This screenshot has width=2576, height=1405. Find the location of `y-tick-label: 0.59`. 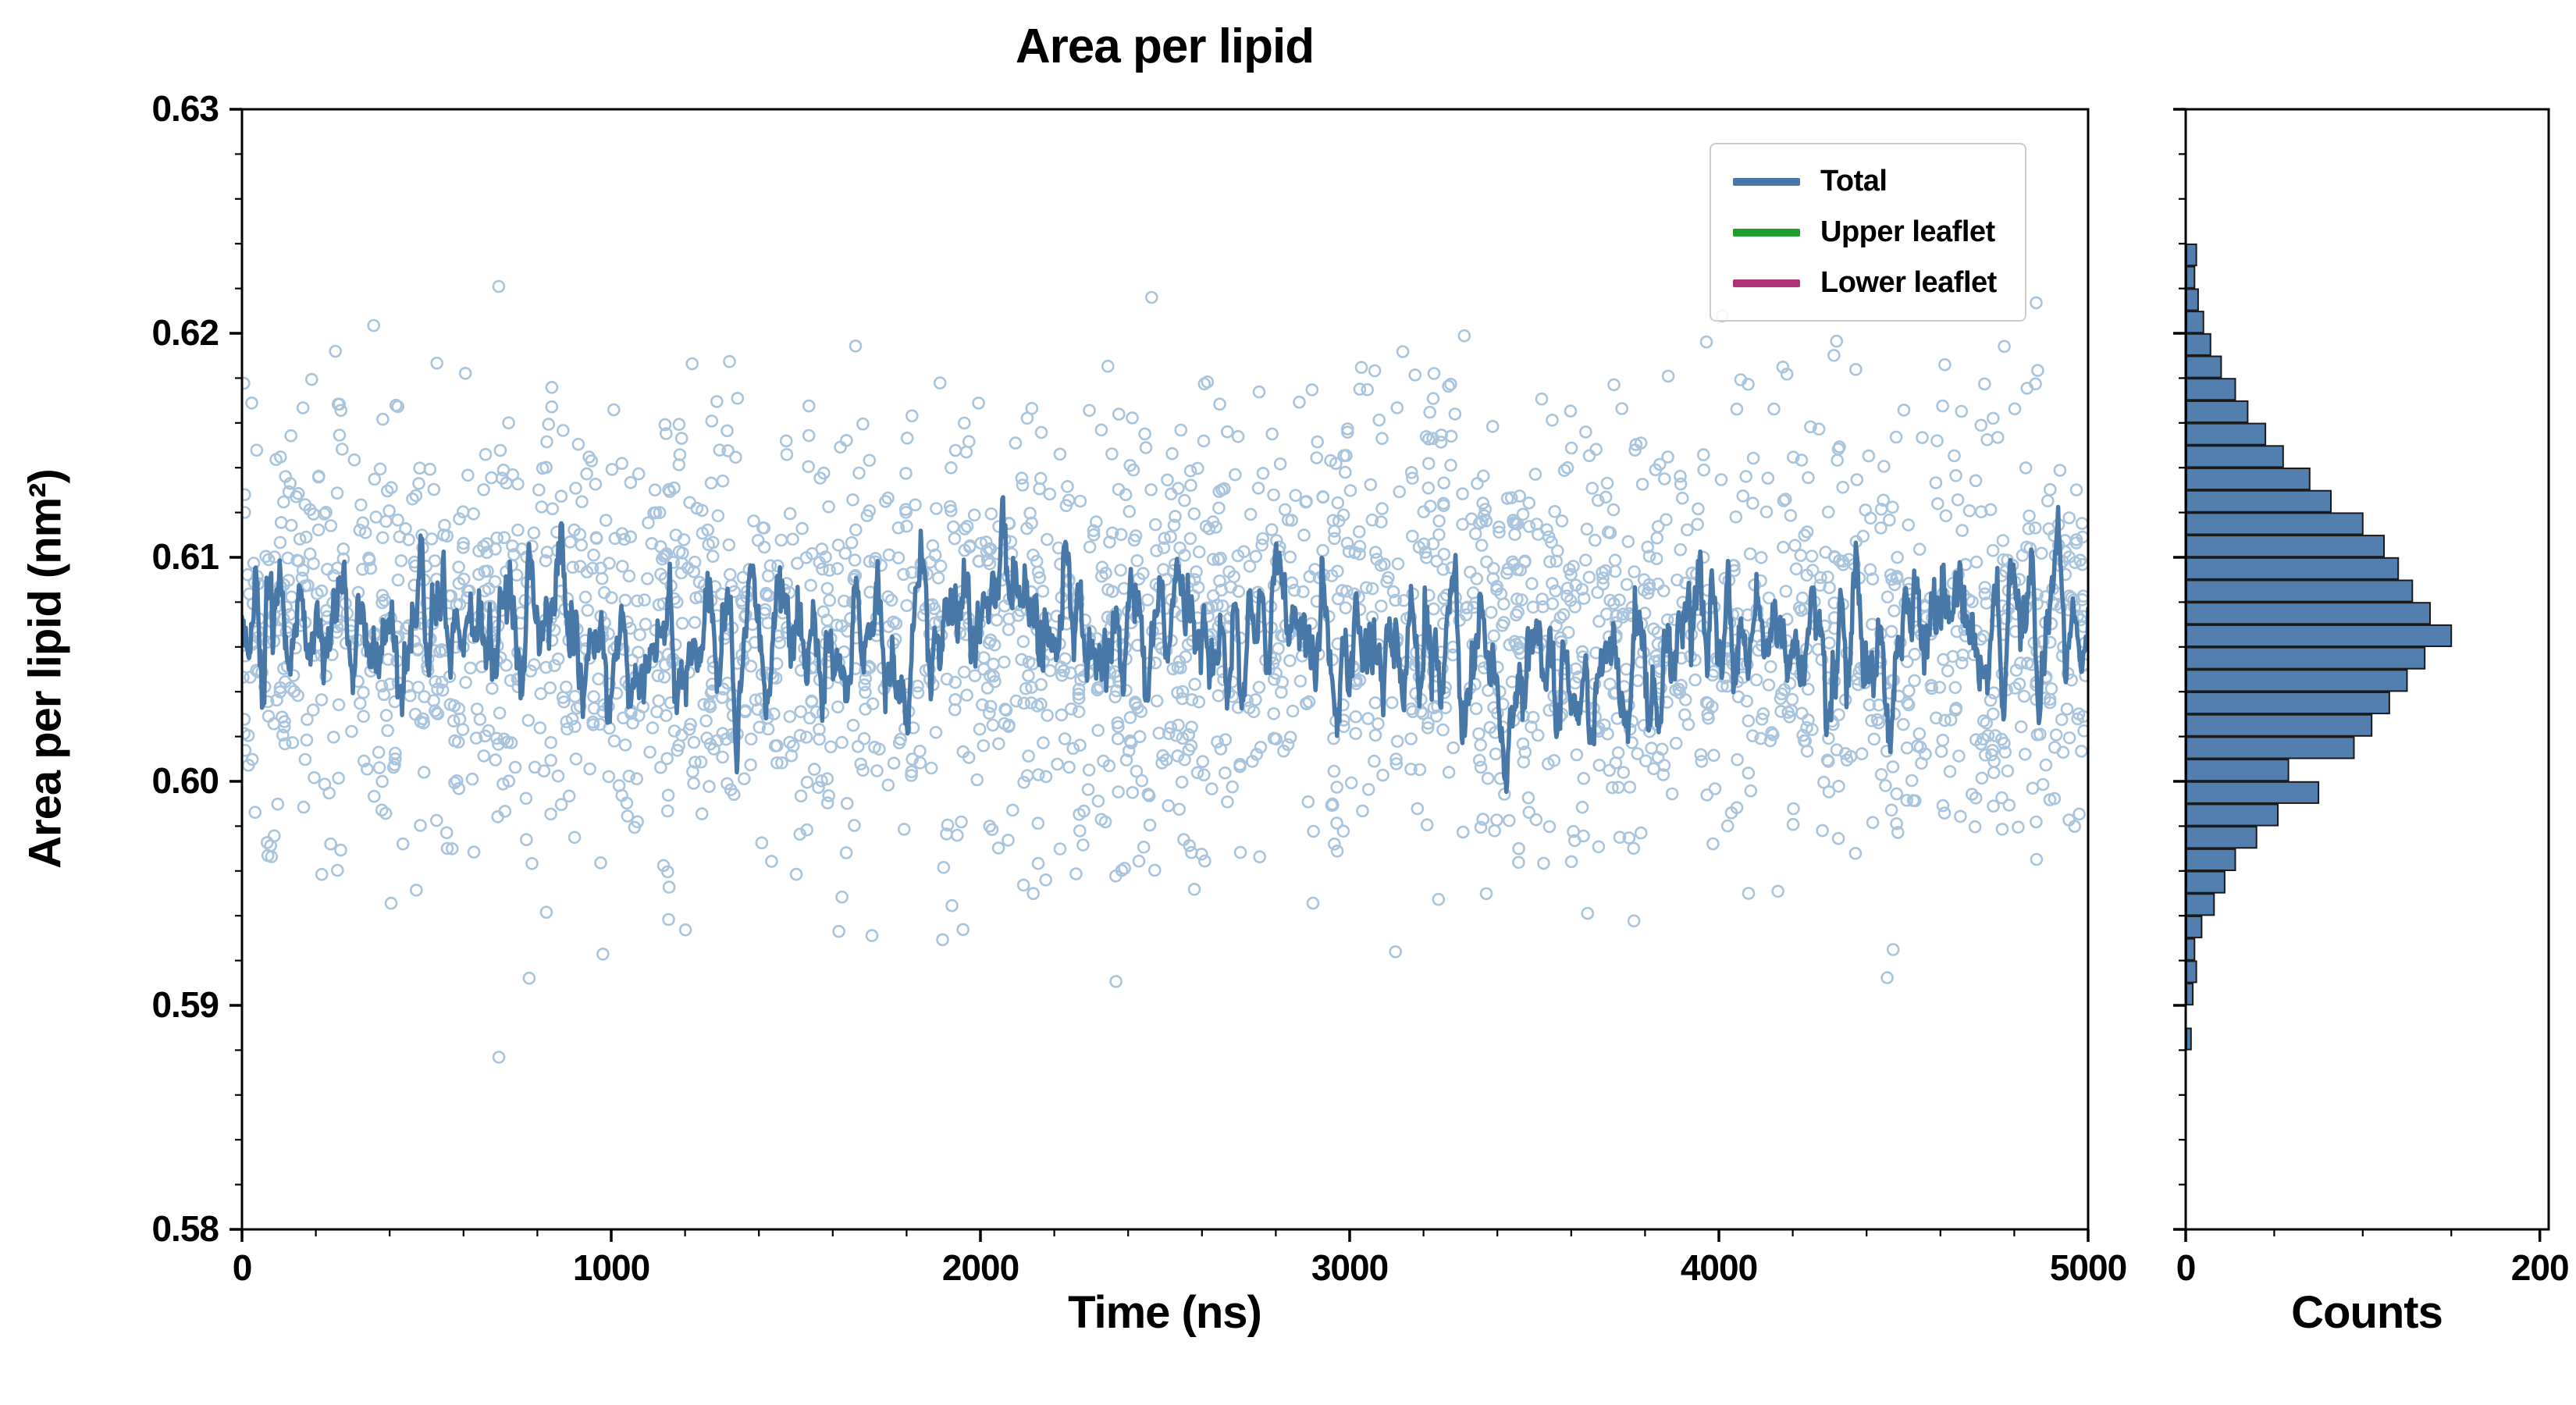

y-tick-label: 0.59 is located at coordinates (185, 1005).